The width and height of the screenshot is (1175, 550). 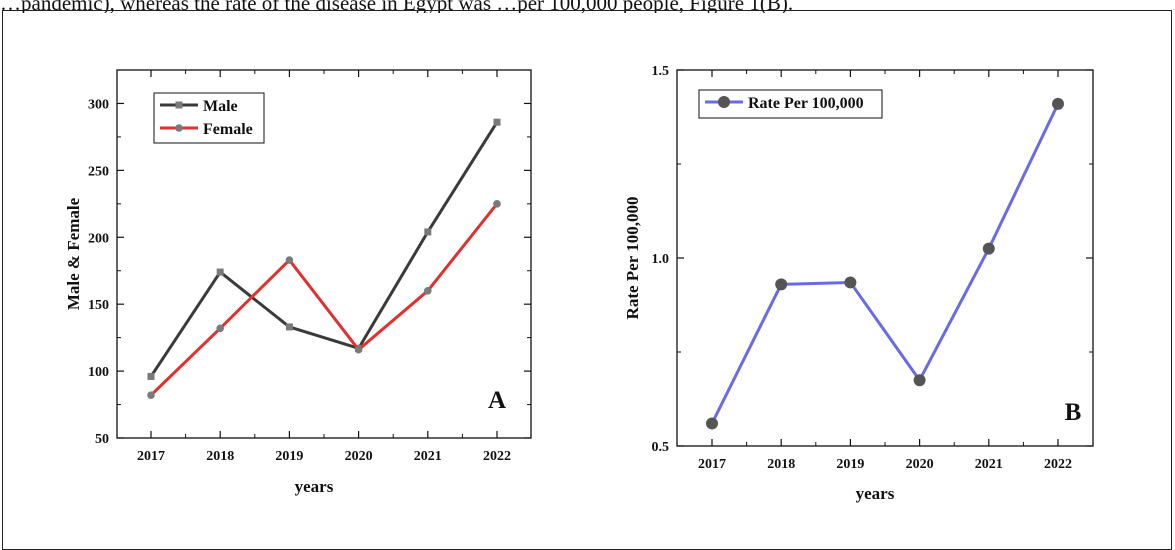 I want to click on series-line-male, so click(x=324, y=249).